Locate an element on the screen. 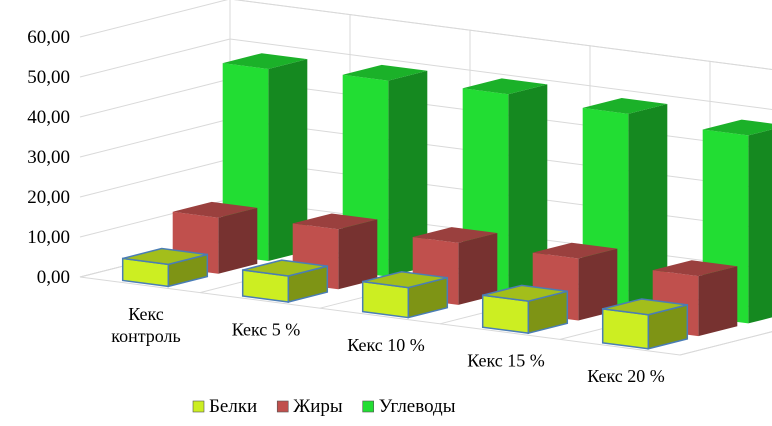  bar-front is located at coordinates (625, 328).